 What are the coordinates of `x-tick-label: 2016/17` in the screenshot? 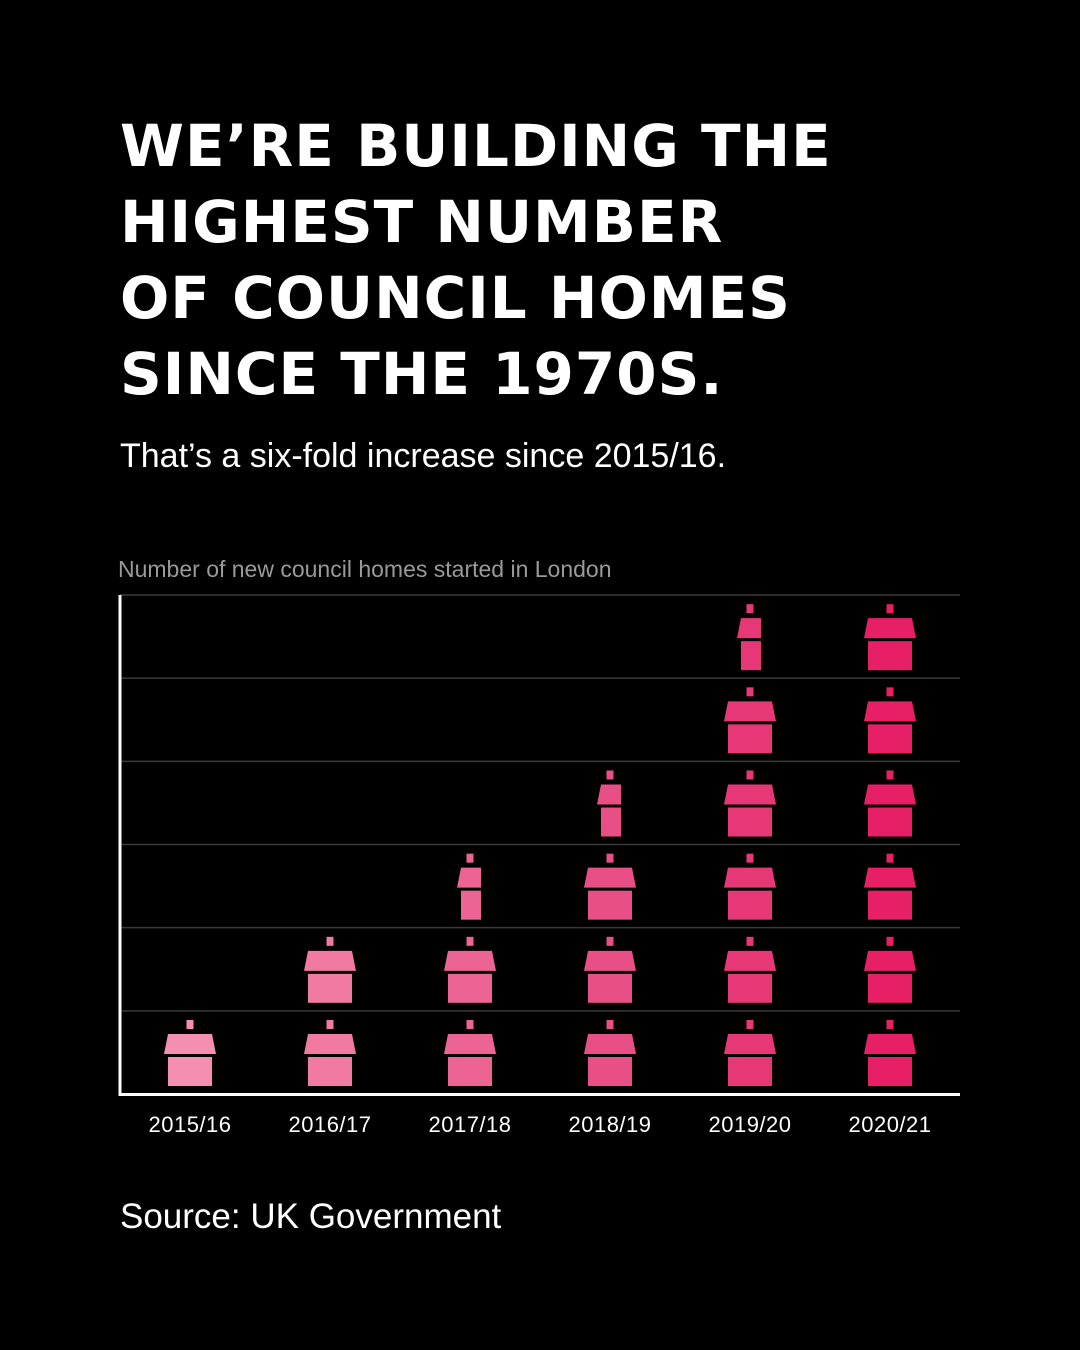 It's located at (329, 1124).